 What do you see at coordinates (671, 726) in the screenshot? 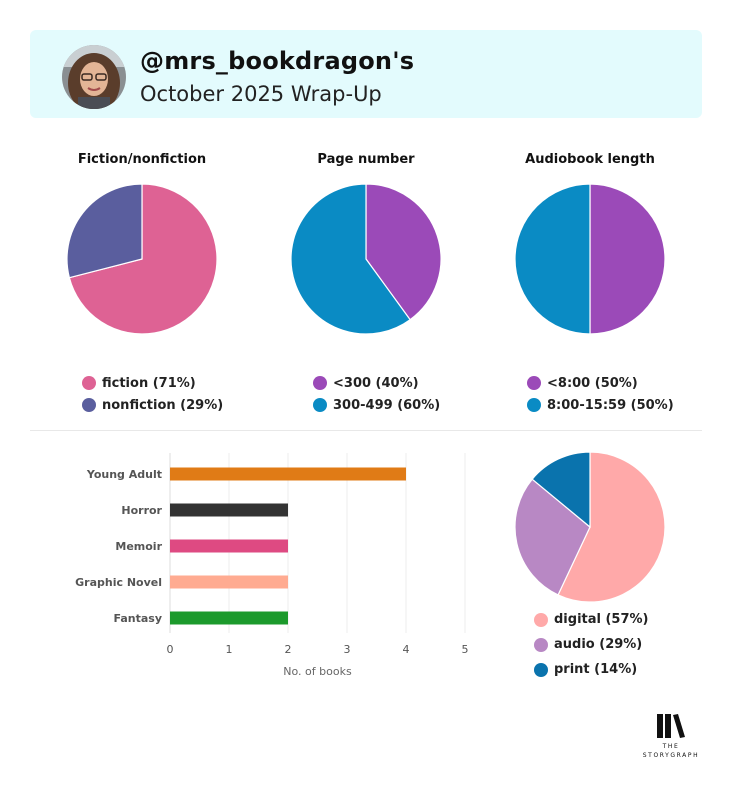
I see `books-icon` at bounding box center [671, 726].